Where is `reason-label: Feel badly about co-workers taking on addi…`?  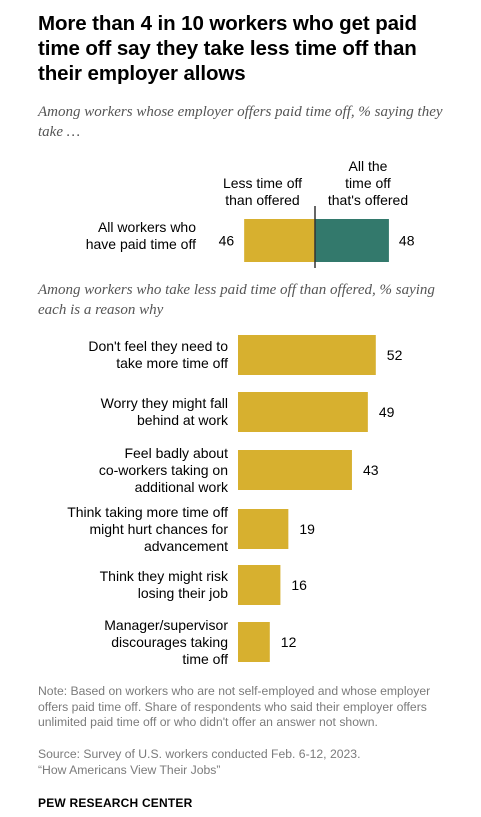 reason-label: Feel badly about co-workers taking on addi… is located at coordinates (163, 469).